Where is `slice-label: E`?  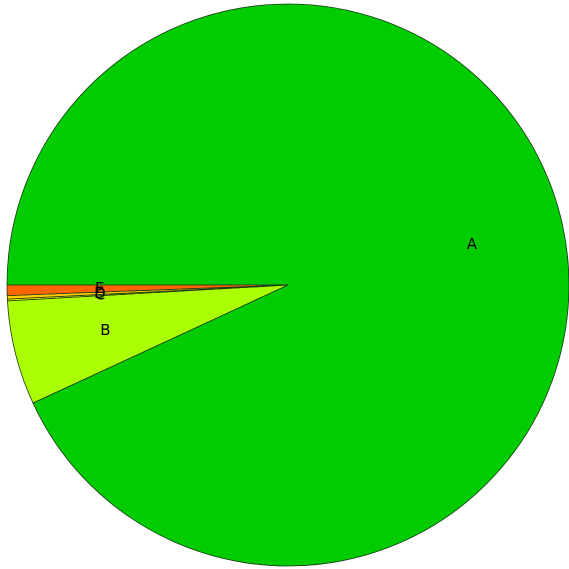
slice-label: E is located at coordinates (99, 288).